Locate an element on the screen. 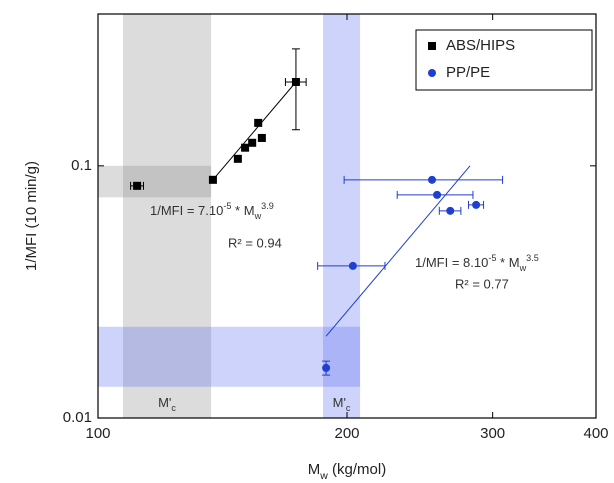 The width and height of the screenshot is (614, 483). text-part: (kg/mol) is located at coordinates (357, 469).